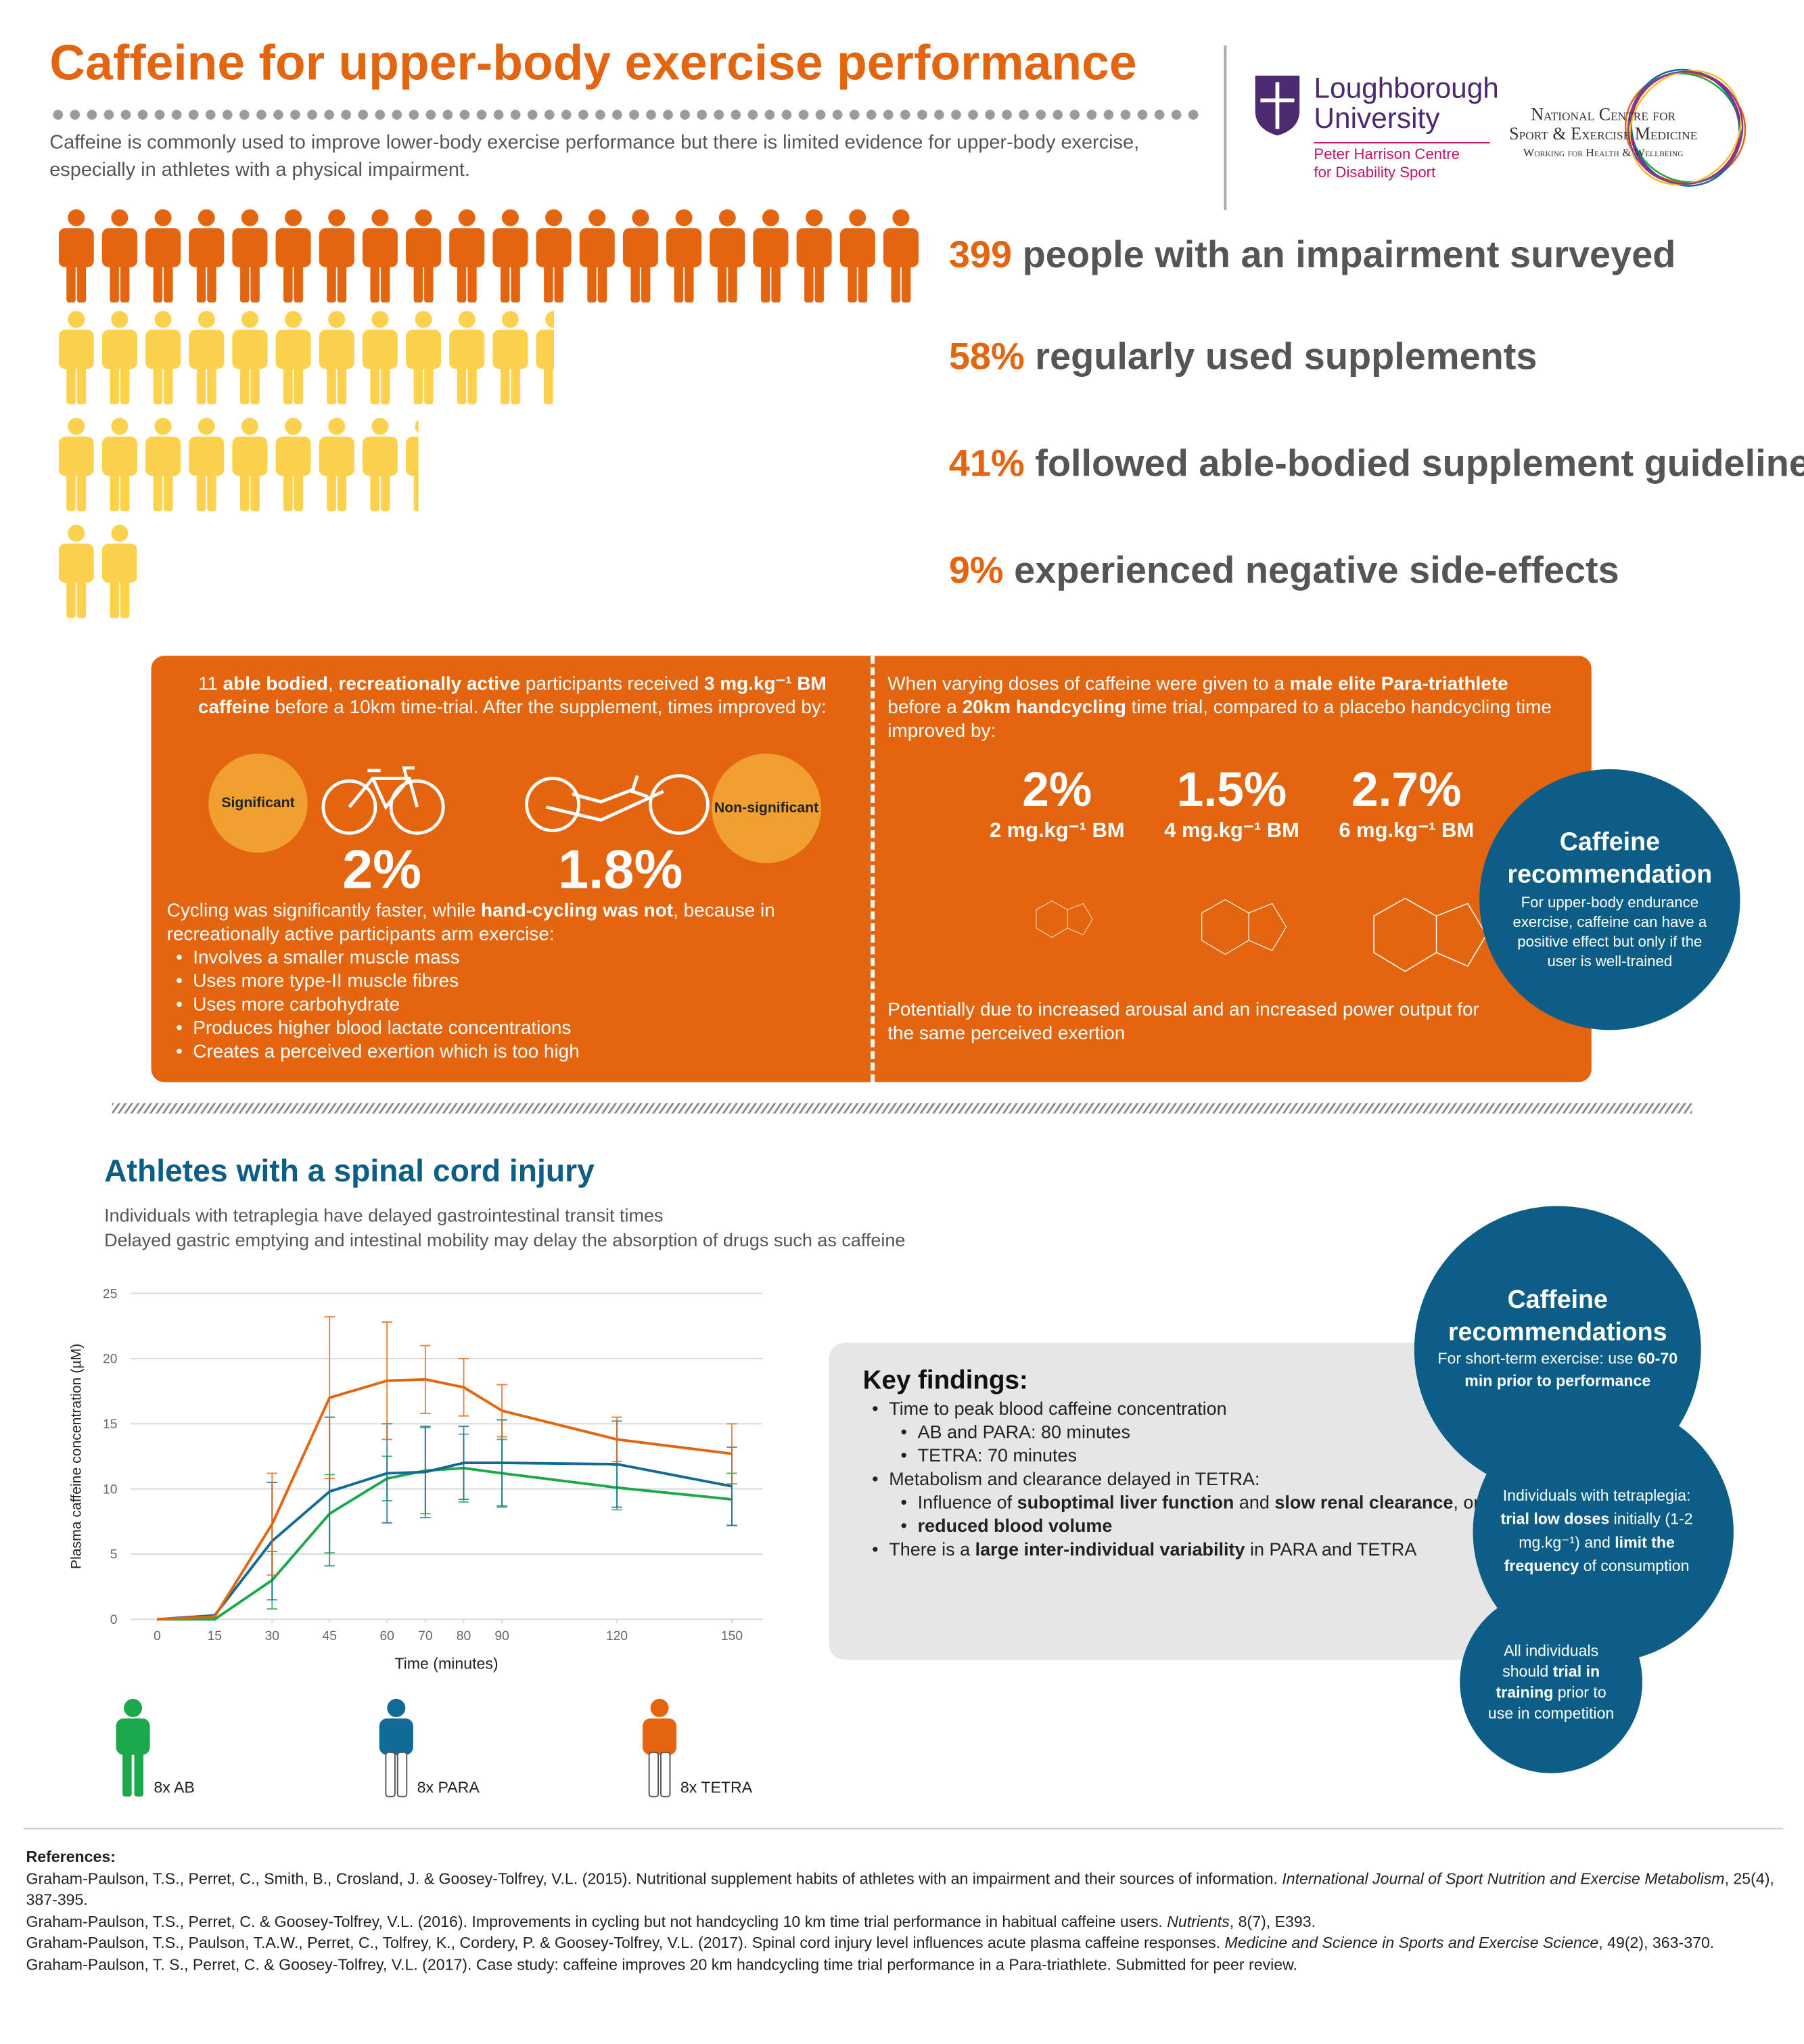 The image size is (1804, 2044). I want to click on y-tick-label: 15, so click(110, 1424).